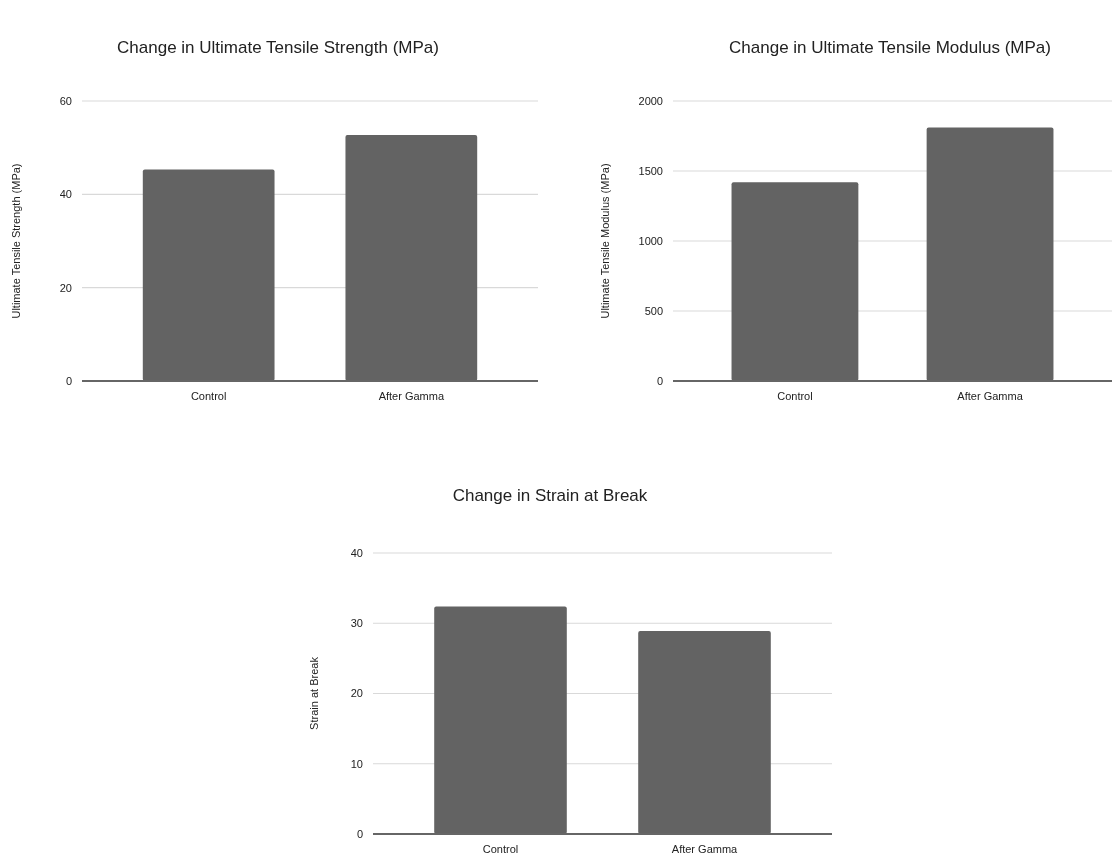 This screenshot has width=1112, height=856. Describe the element at coordinates (650, 240) in the screenshot. I see `y-tick-label: 1000` at that location.